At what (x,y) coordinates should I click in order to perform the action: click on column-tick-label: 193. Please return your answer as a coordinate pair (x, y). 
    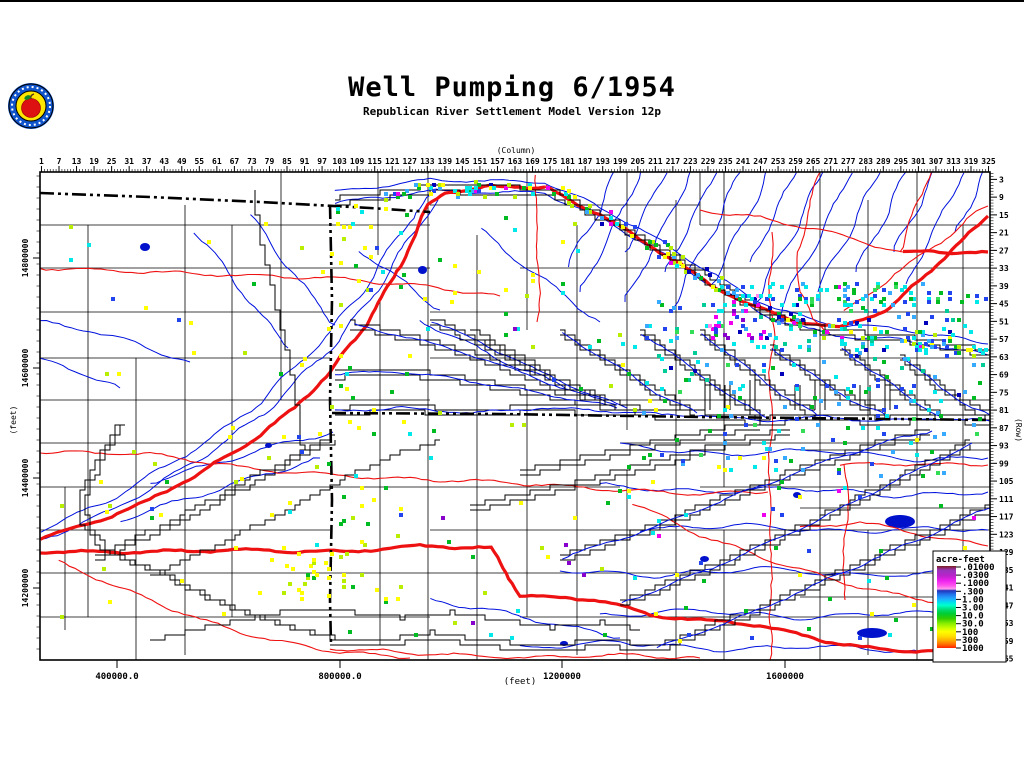
    Looking at the image, I should click on (602, 161).